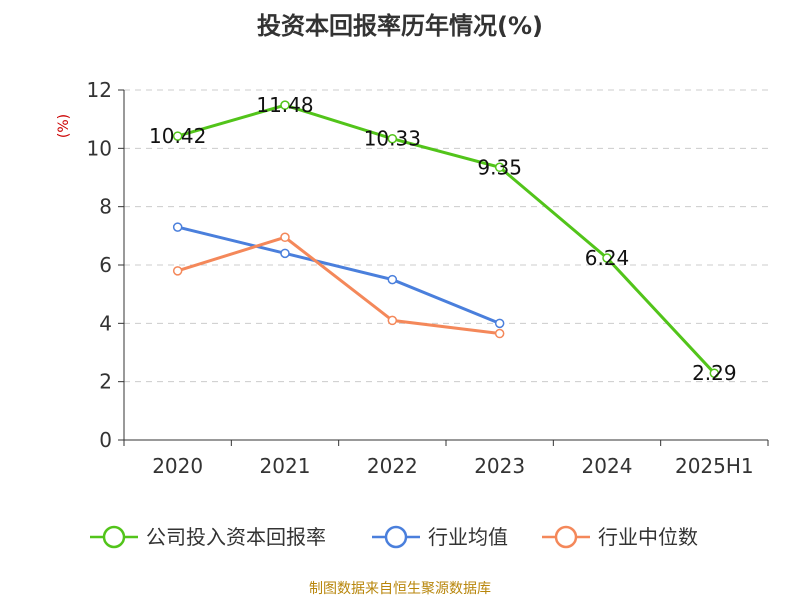 The width and height of the screenshot is (800, 600). What do you see at coordinates (105, 382) in the screenshot?
I see `y-tick-label: 2` at bounding box center [105, 382].